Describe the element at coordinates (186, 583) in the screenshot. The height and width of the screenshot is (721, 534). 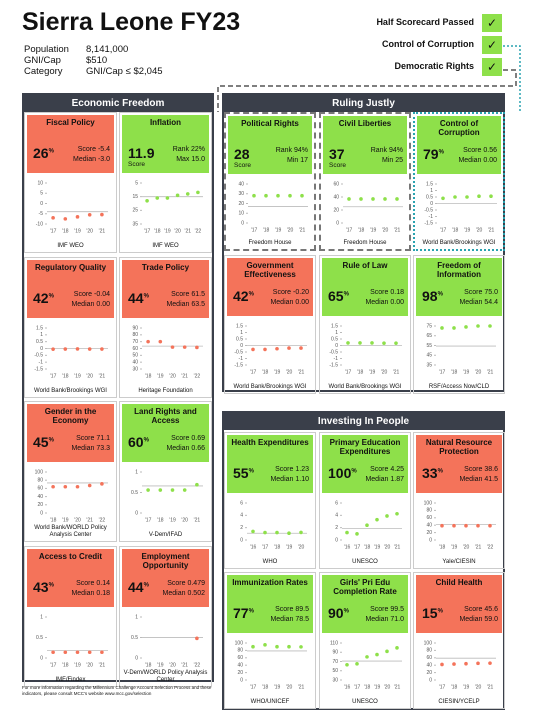
I see `score-line: Score 0.479` at that location.